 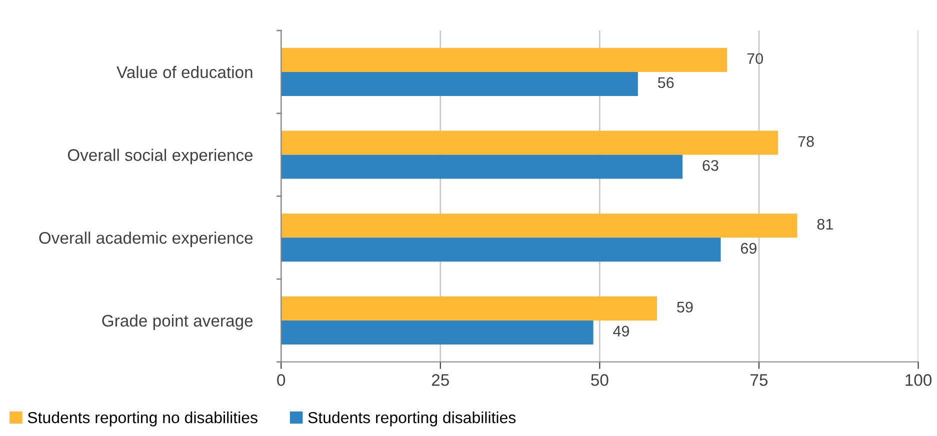 I want to click on data-label: 69, so click(x=748, y=248).